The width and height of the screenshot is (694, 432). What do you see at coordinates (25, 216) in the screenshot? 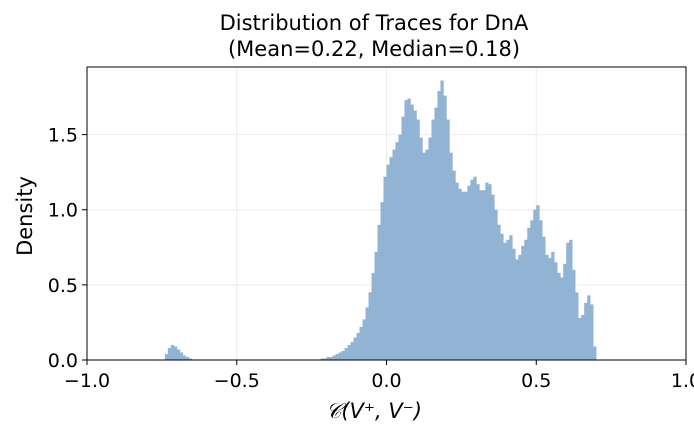
I see `y-axis-label: Density` at bounding box center [25, 216].